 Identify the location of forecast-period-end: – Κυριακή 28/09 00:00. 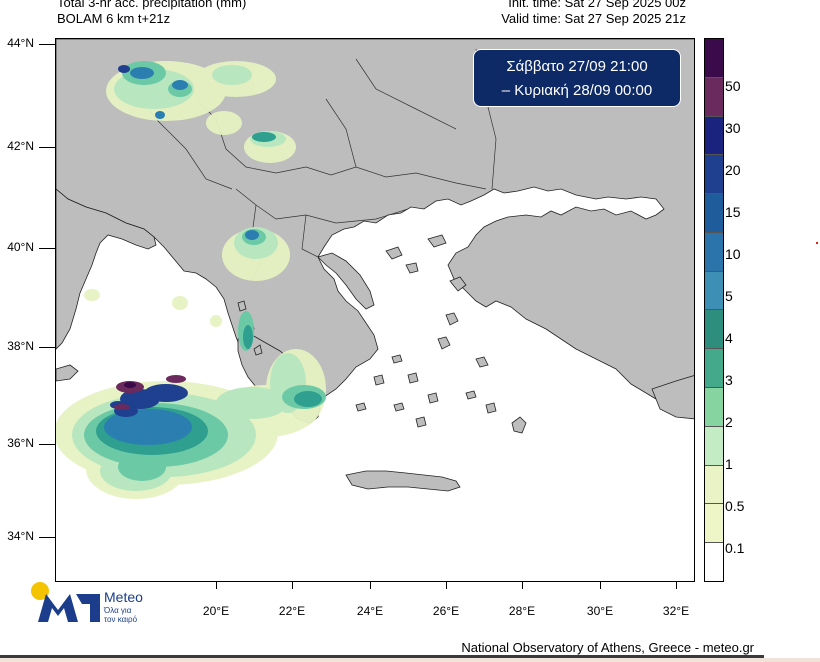
(577, 90).